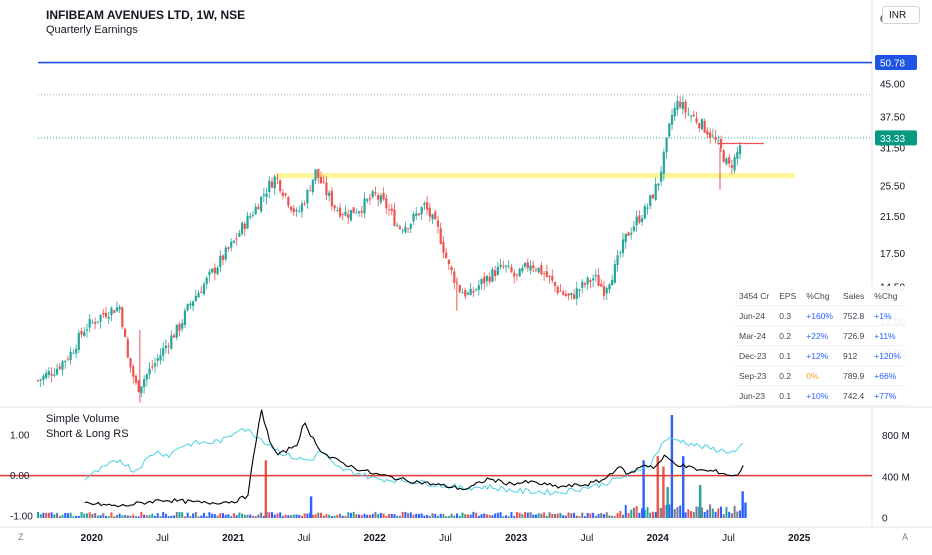 This screenshot has height=555, width=932. What do you see at coordinates (21, 537) in the screenshot?
I see `corner-left-mark: Z` at bounding box center [21, 537].